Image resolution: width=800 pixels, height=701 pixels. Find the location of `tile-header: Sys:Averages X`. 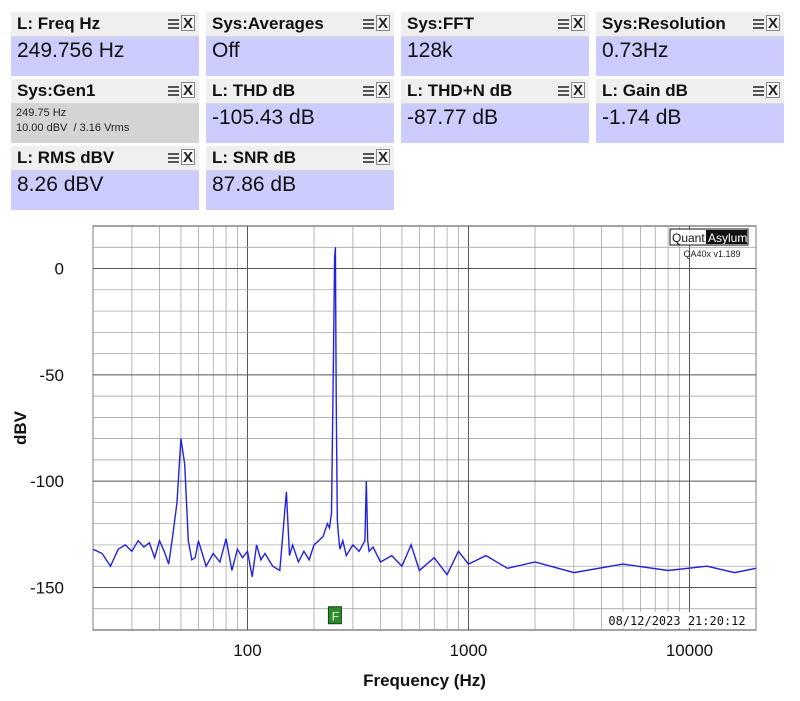

tile-header: Sys:Averages X is located at coordinates (300, 24).